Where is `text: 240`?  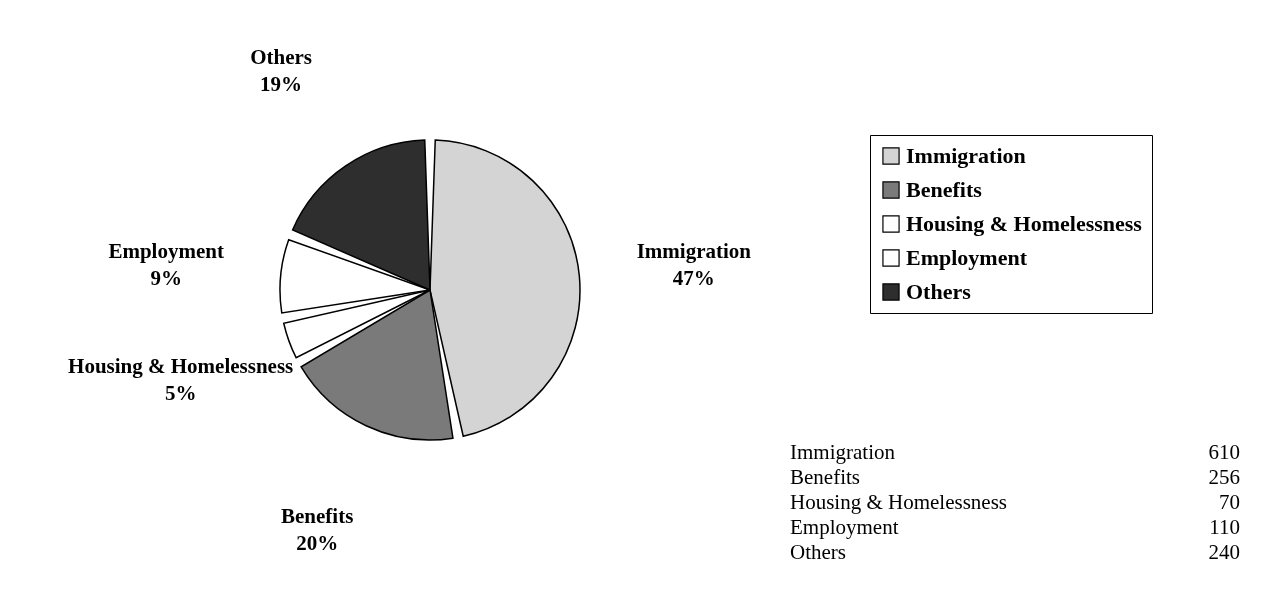
text: 240 is located at coordinates (1224, 551).